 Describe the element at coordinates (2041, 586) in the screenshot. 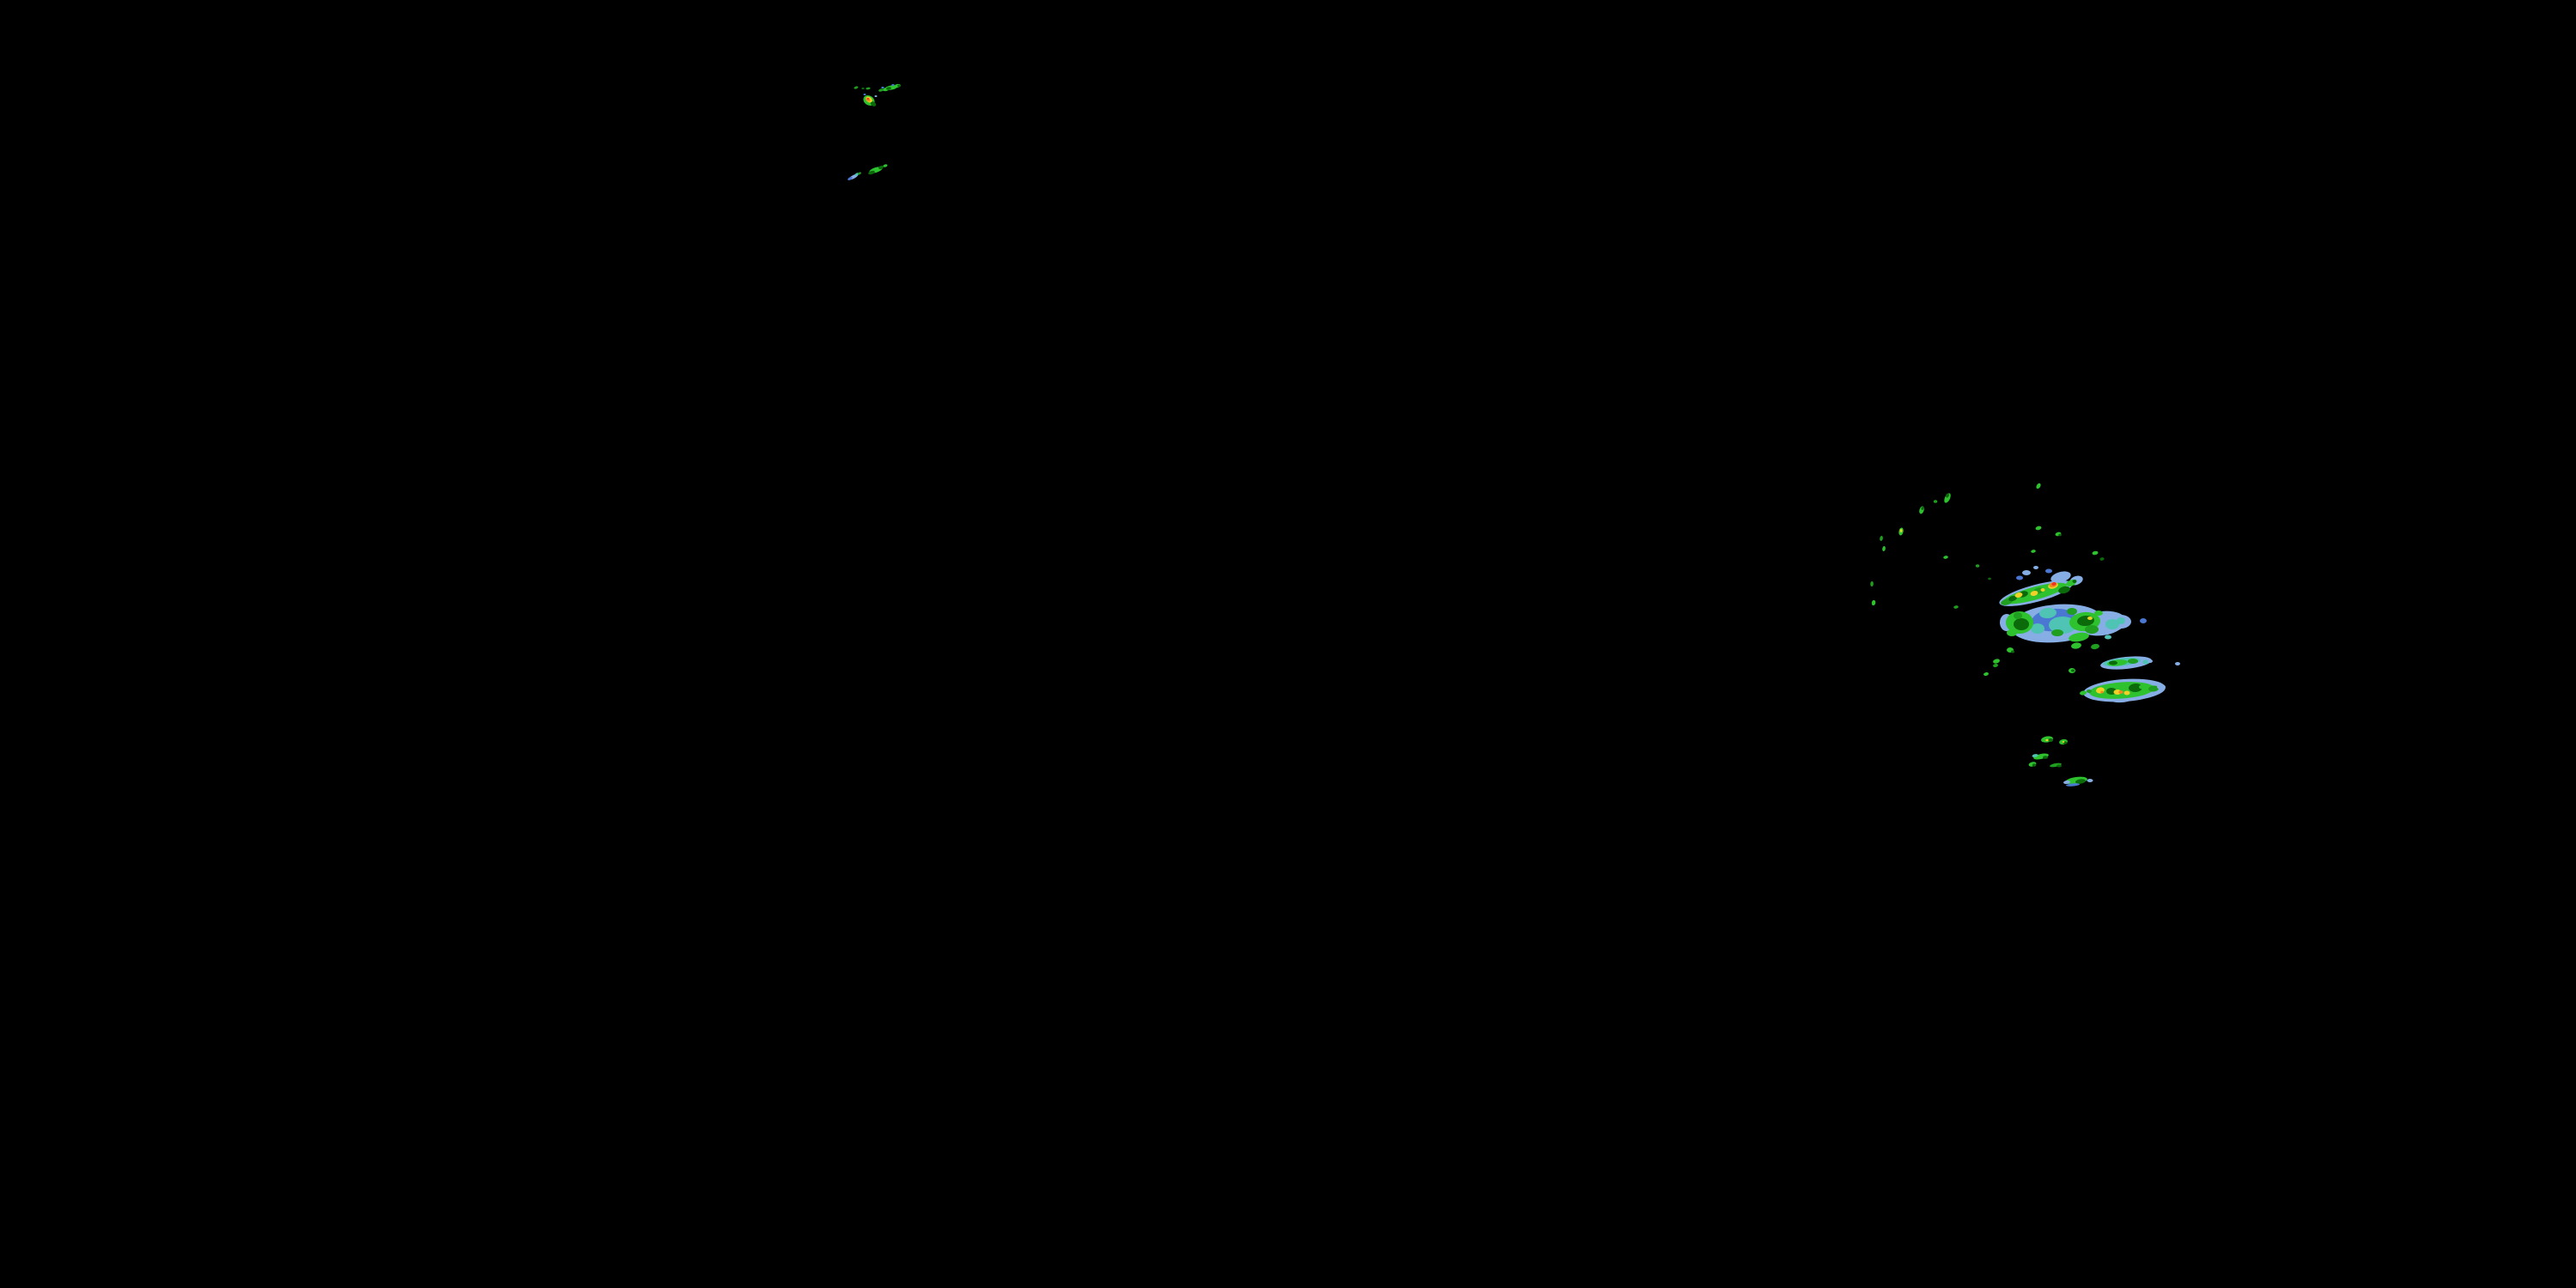

I see `echo-group-storm-band-upper` at that location.